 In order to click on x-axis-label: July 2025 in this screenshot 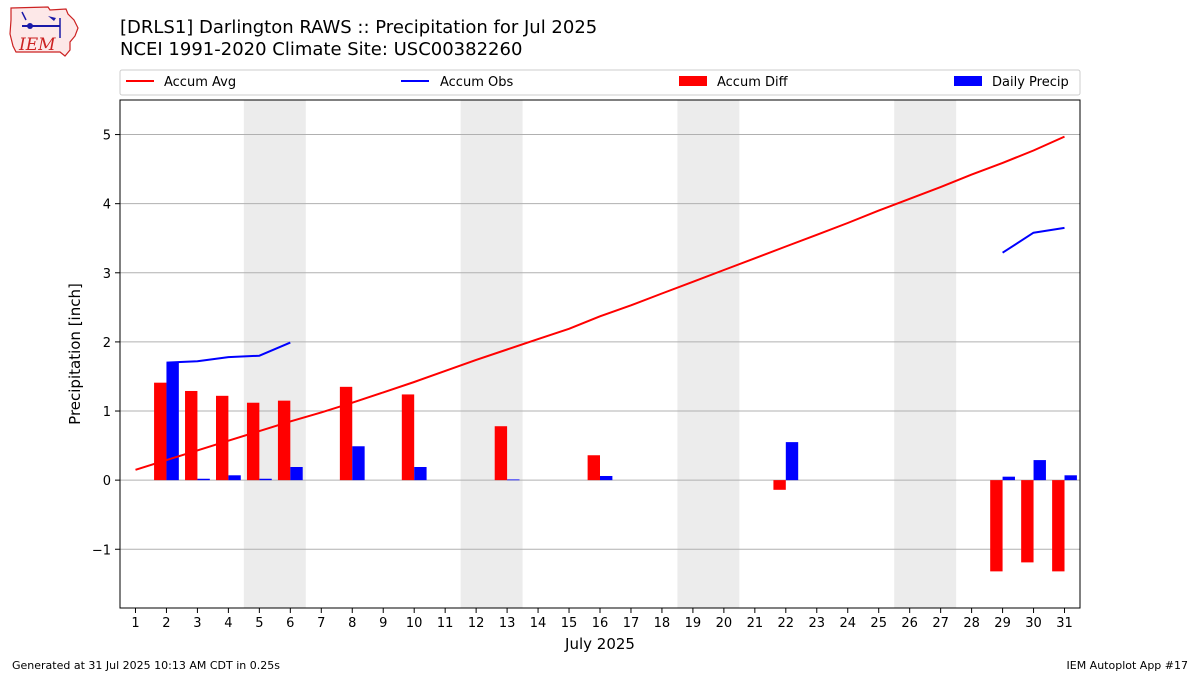, I will do `click(599, 644)`.